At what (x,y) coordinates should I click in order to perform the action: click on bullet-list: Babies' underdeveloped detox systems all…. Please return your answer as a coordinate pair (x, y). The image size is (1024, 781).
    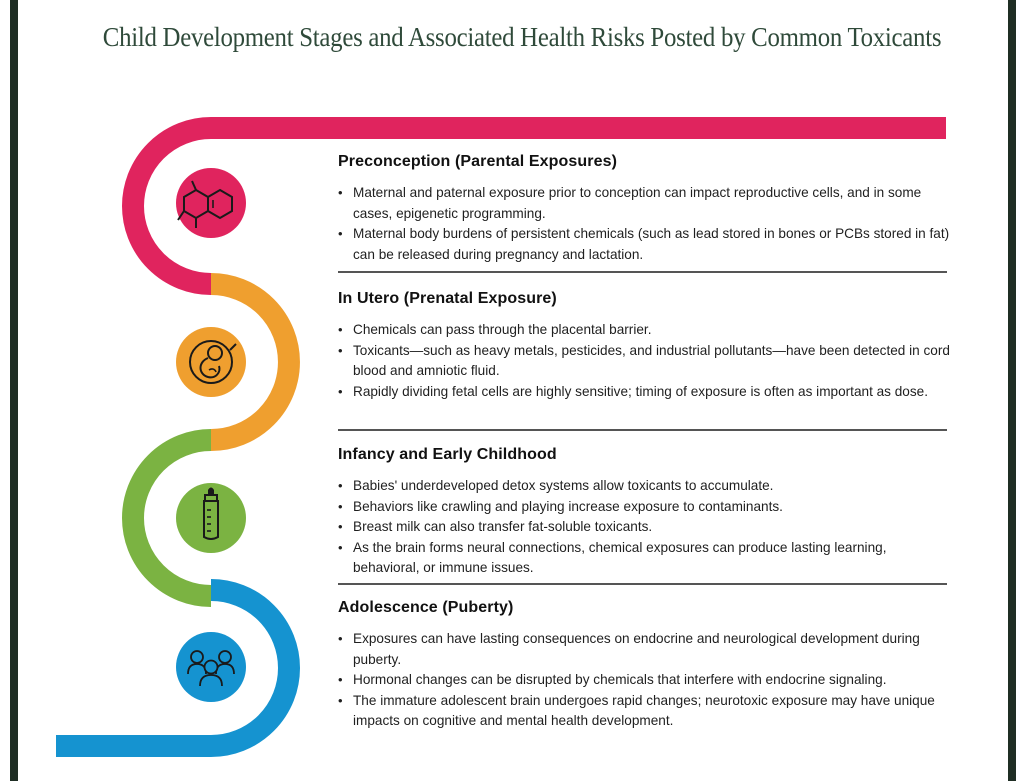
    Looking at the image, I should click on (644, 527).